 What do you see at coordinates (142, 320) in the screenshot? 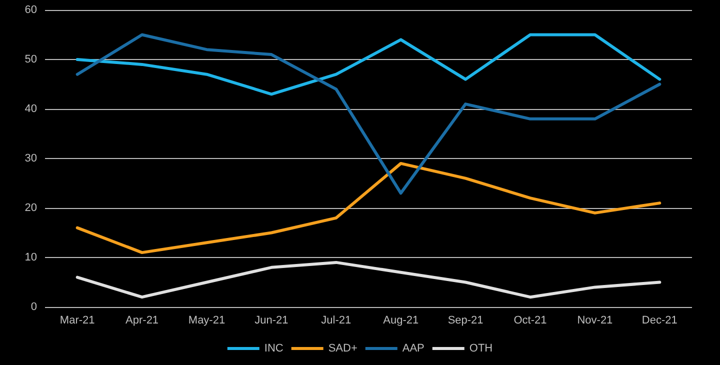
I see `x-tick-label: Apr-21` at bounding box center [142, 320].